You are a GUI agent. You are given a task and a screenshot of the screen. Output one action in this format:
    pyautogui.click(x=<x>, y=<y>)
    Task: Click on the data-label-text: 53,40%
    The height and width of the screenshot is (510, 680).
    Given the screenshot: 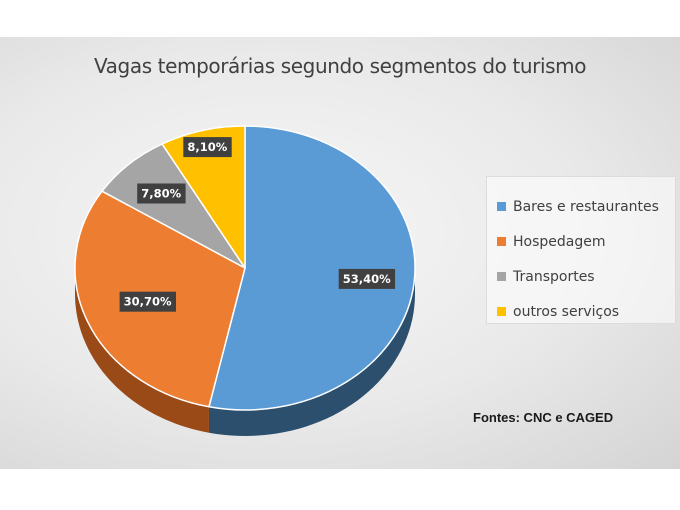 What is the action you would take?
    pyautogui.click(x=367, y=279)
    